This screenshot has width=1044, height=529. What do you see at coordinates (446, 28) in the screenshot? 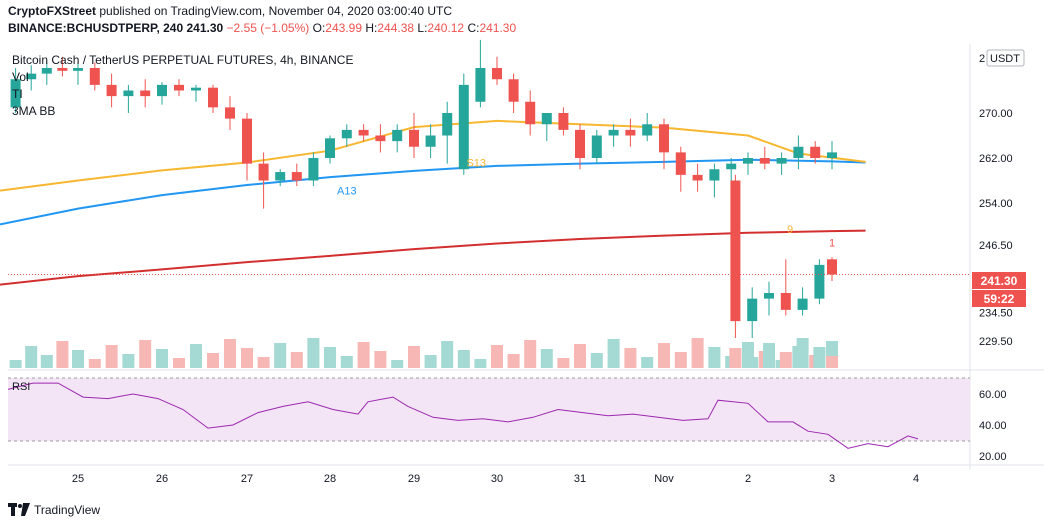
I see `low-value: 240.12` at bounding box center [446, 28].